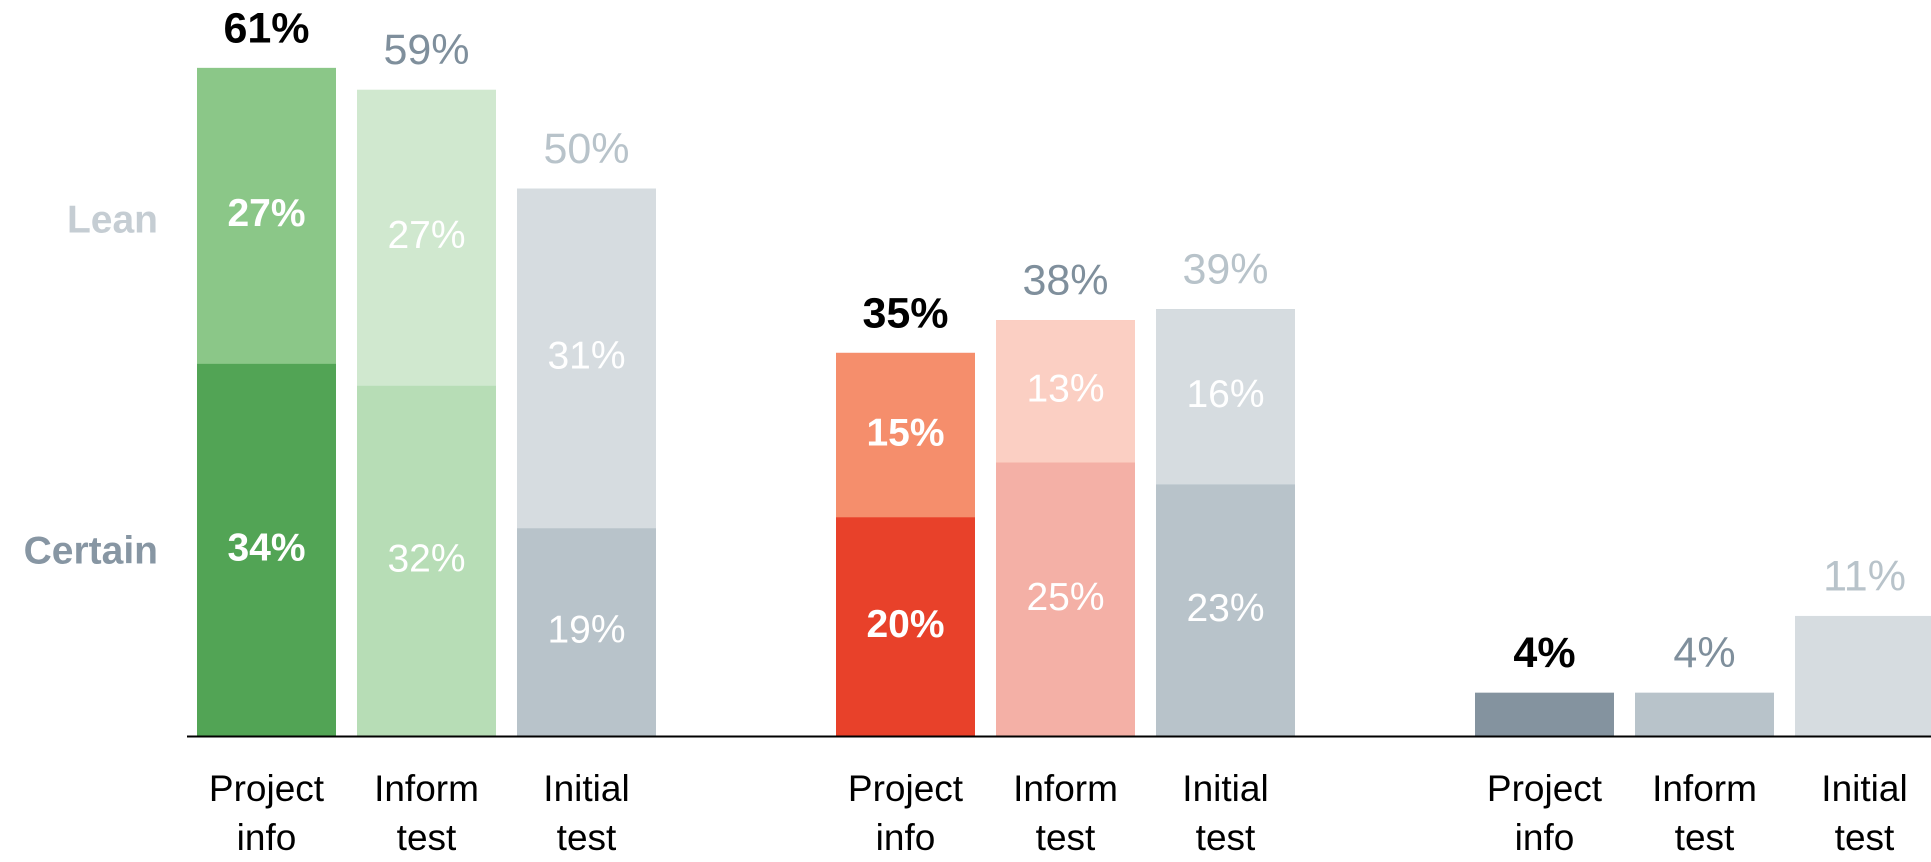 This screenshot has height=862, width=1931. I want to click on total-label: 39%, so click(1225, 269).